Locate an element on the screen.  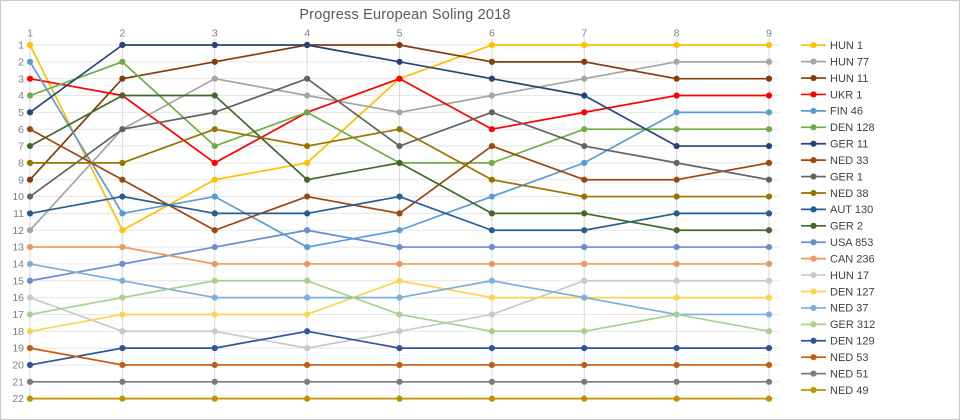
y-axis-label: 17 is located at coordinates (18, 315).